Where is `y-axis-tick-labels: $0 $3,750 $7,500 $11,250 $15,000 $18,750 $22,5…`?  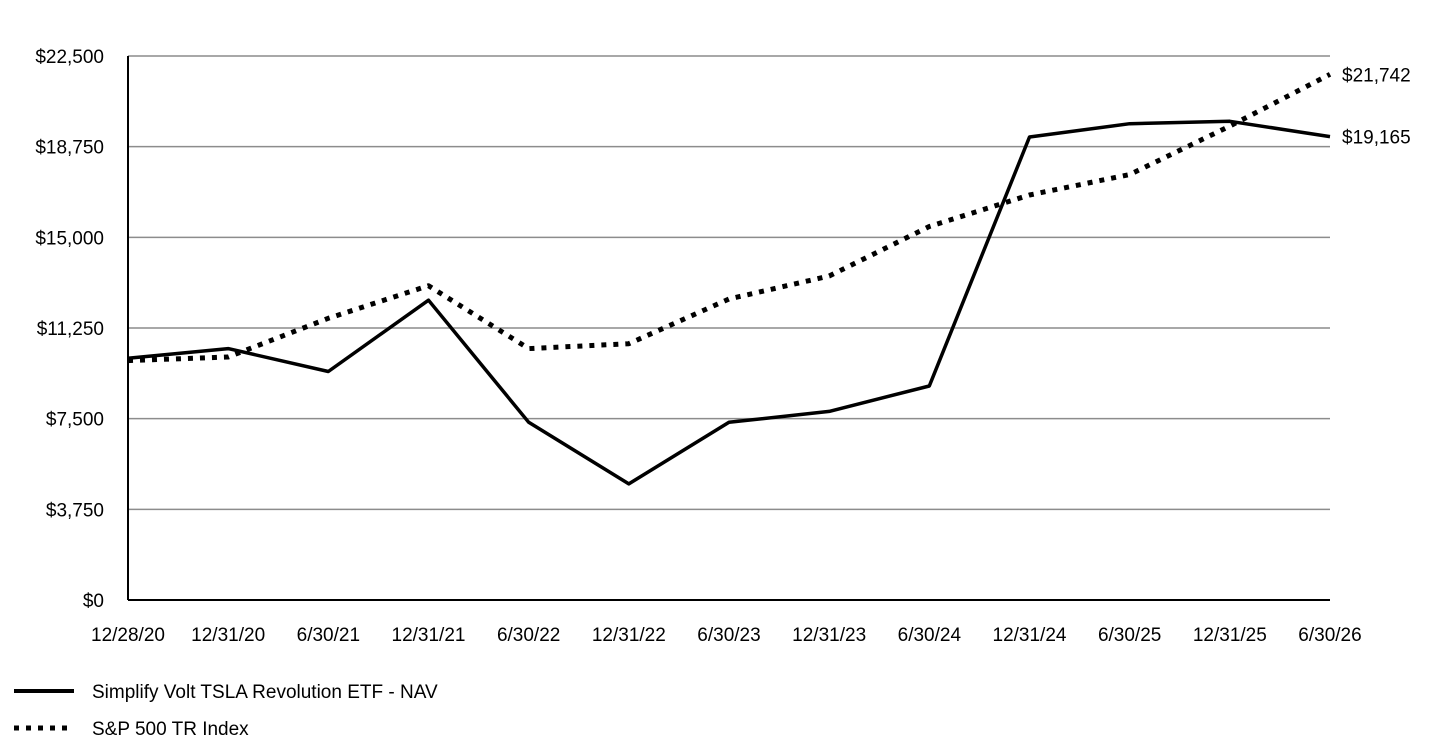
y-axis-tick-labels: $0 $3,750 $7,500 $11,250 $15,000 $18,750 $22,5… is located at coordinates (69, 329).